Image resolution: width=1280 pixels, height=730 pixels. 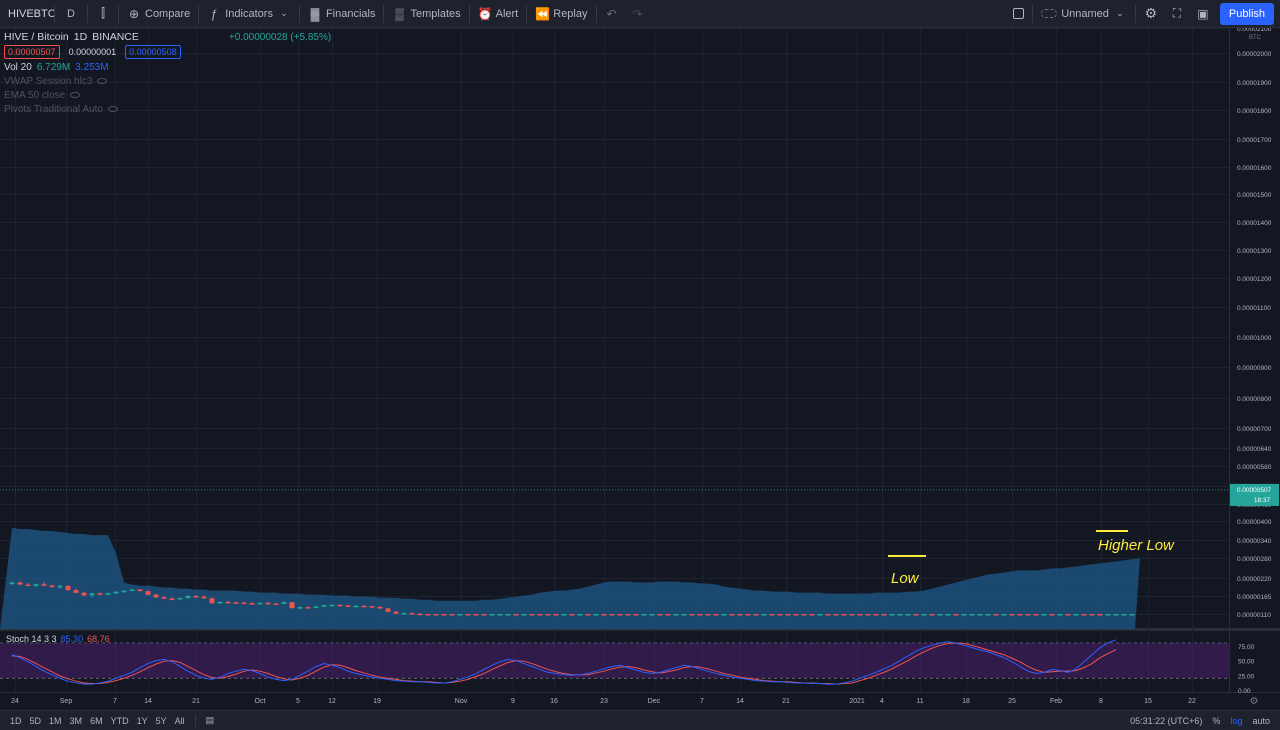 I want to click on x-tick-label: 25, so click(x=1012, y=701).